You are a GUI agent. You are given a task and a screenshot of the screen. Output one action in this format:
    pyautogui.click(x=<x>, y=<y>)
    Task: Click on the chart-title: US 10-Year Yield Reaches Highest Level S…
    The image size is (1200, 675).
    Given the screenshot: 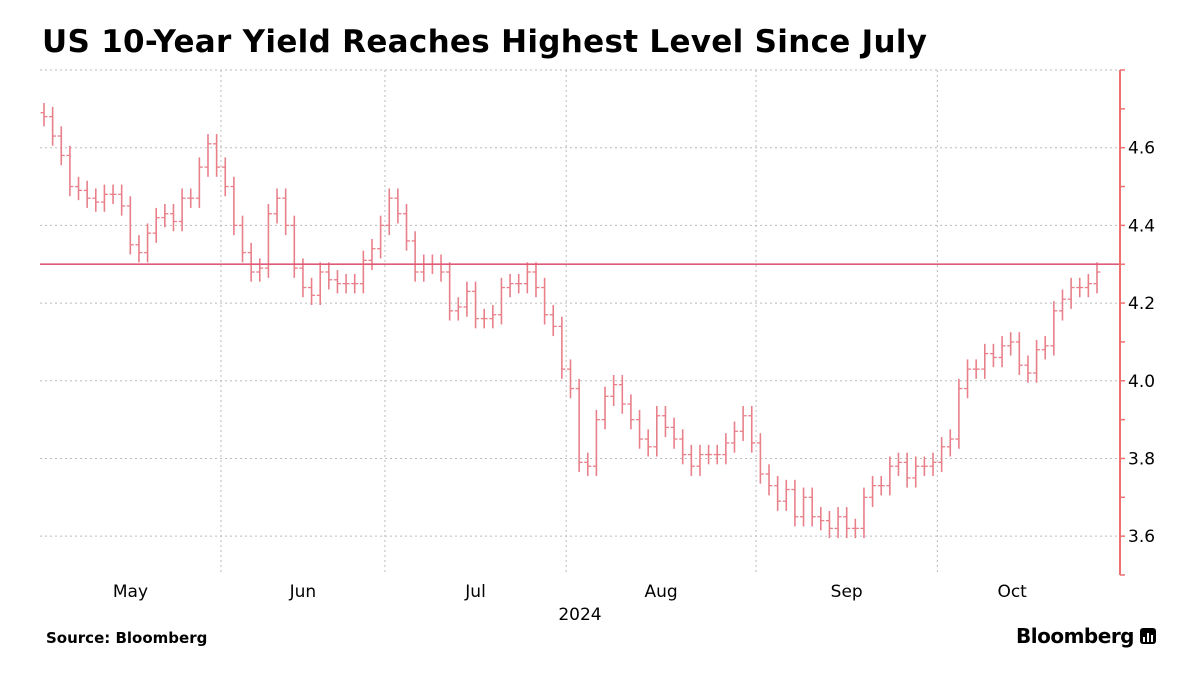 What is the action you would take?
    pyautogui.click(x=485, y=42)
    